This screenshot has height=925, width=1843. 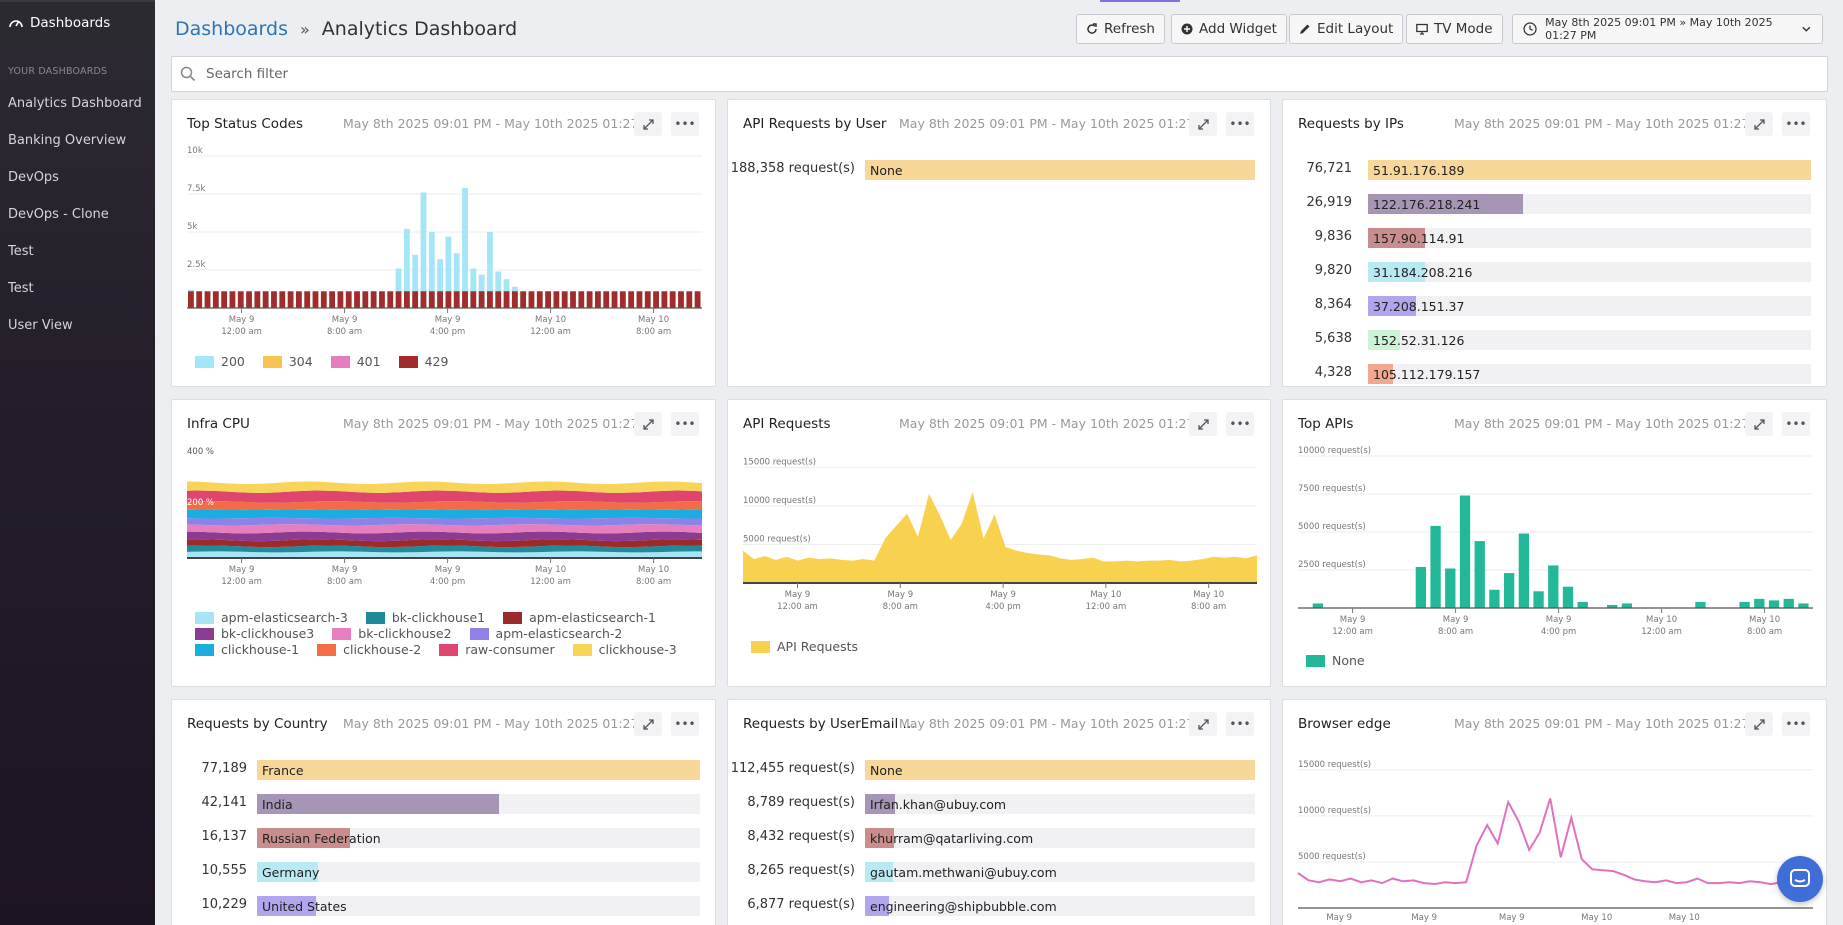 What do you see at coordinates (443, 774) in the screenshot?
I see `list-row: 77,189 France` at bounding box center [443, 774].